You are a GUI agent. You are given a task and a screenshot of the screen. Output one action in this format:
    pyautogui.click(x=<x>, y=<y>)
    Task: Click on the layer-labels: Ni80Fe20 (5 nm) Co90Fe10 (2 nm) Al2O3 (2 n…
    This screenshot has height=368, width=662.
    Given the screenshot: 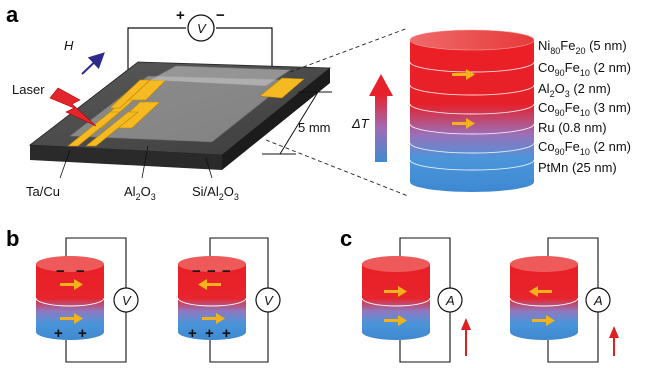 What is the action you would take?
    pyautogui.click(x=584, y=106)
    